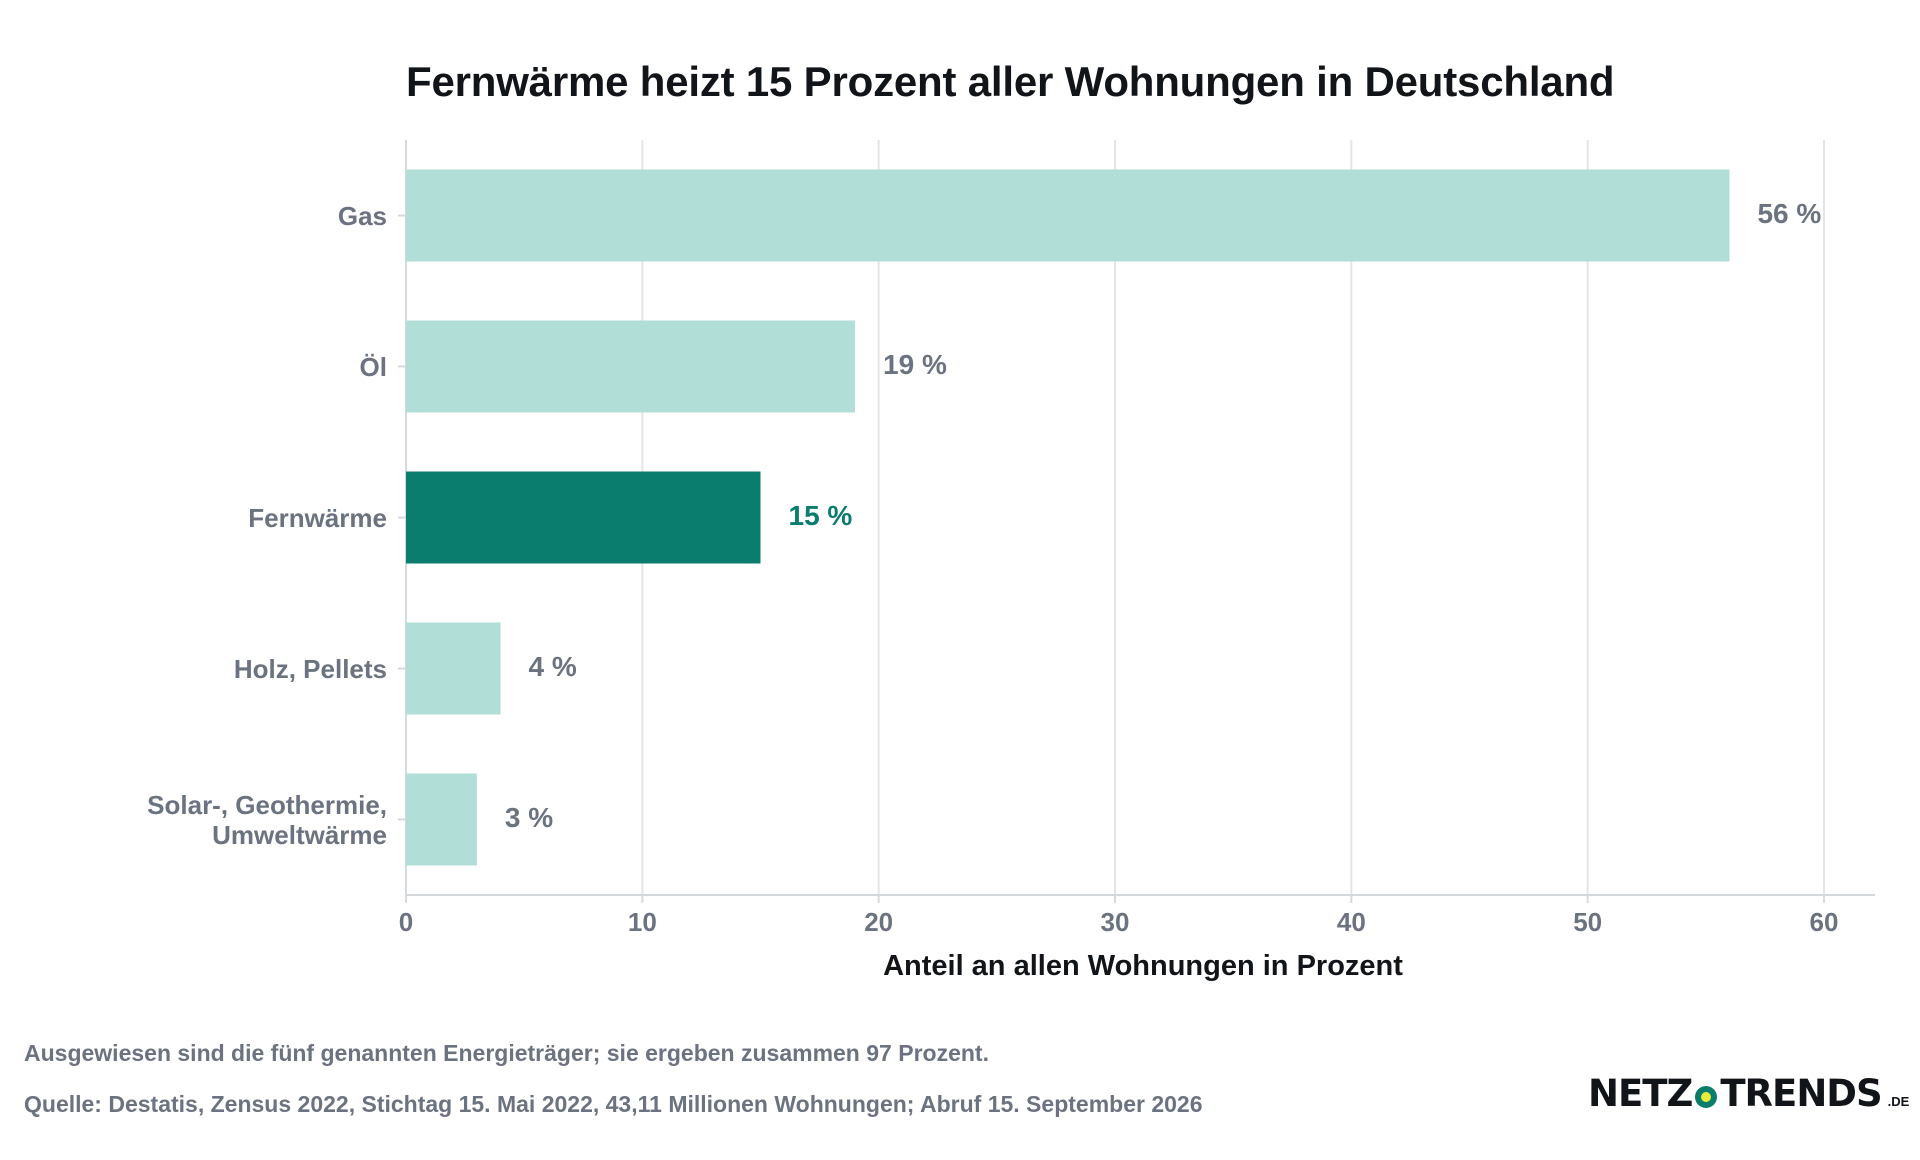 Image resolution: width=1920 pixels, height=1160 pixels. I want to click on logo-text-netz: NETZ, so click(1640, 1093).